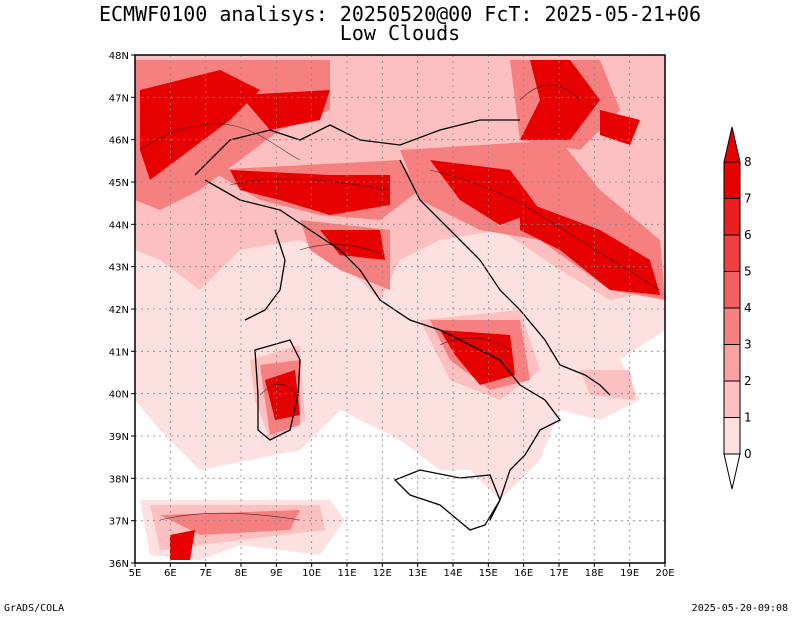  Describe the element at coordinates (135, 573) in the screenshot. I see `x-tick-label: 5E` at that location.